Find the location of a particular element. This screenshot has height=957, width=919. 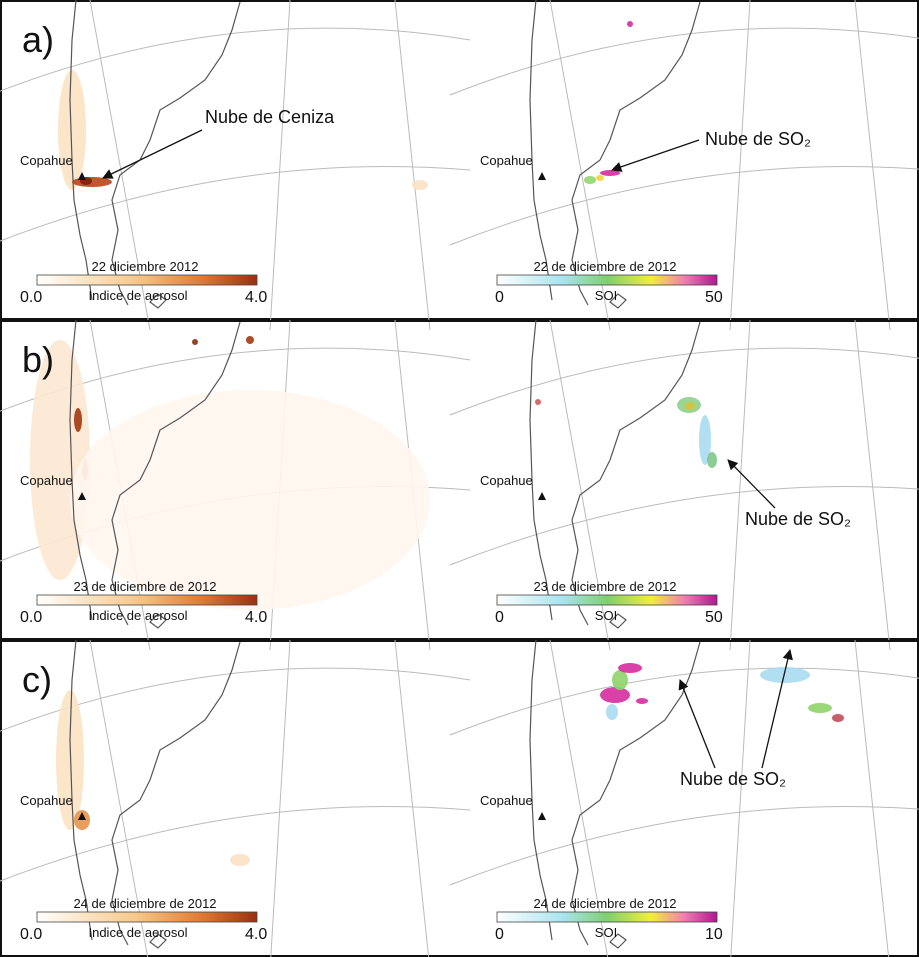

panel-label: c) is located at coordinates (37, 679).